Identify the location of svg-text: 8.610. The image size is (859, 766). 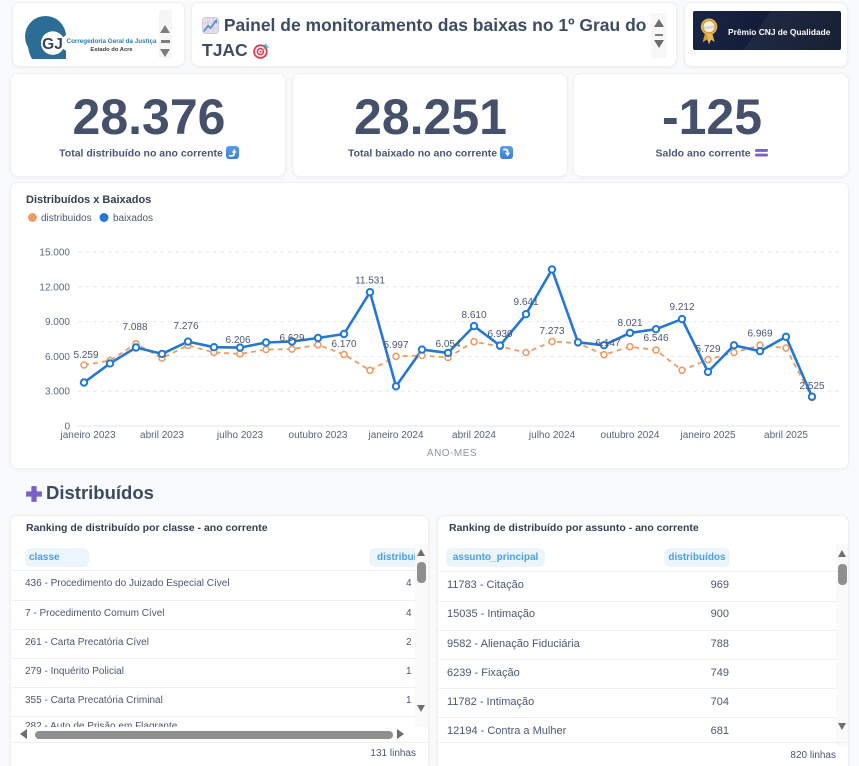
(473, 315).